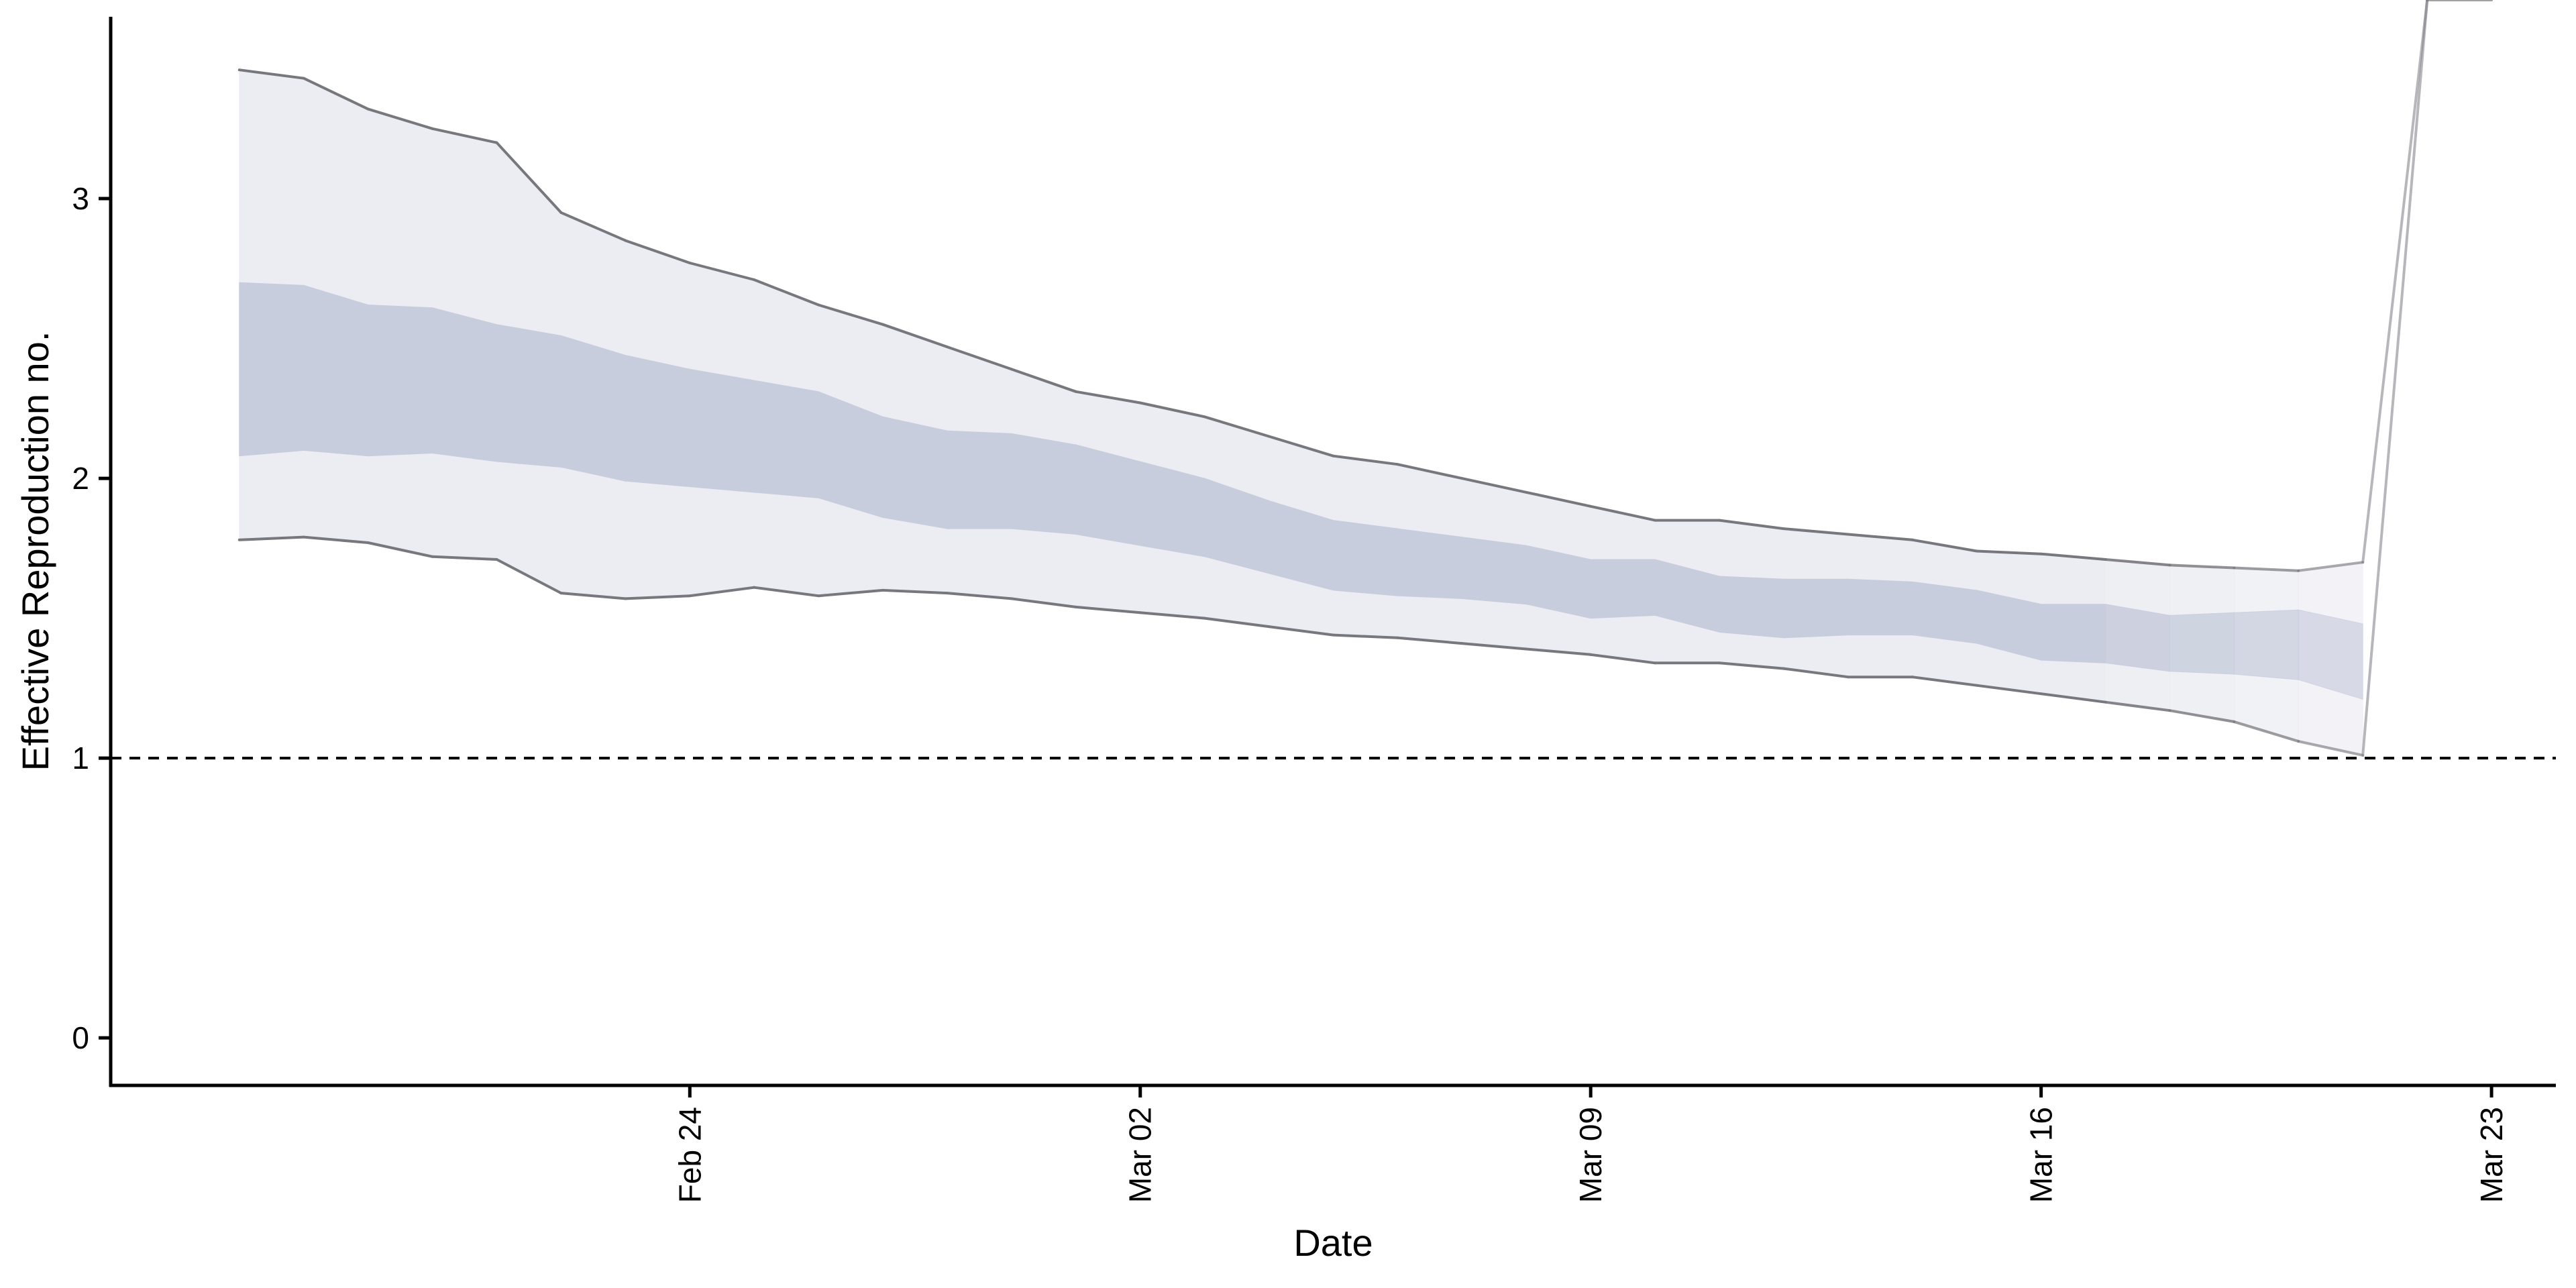  Describe the element at coordinates (80, 1037) in the screenshot. I see `y-tick-label: 0` at that location.